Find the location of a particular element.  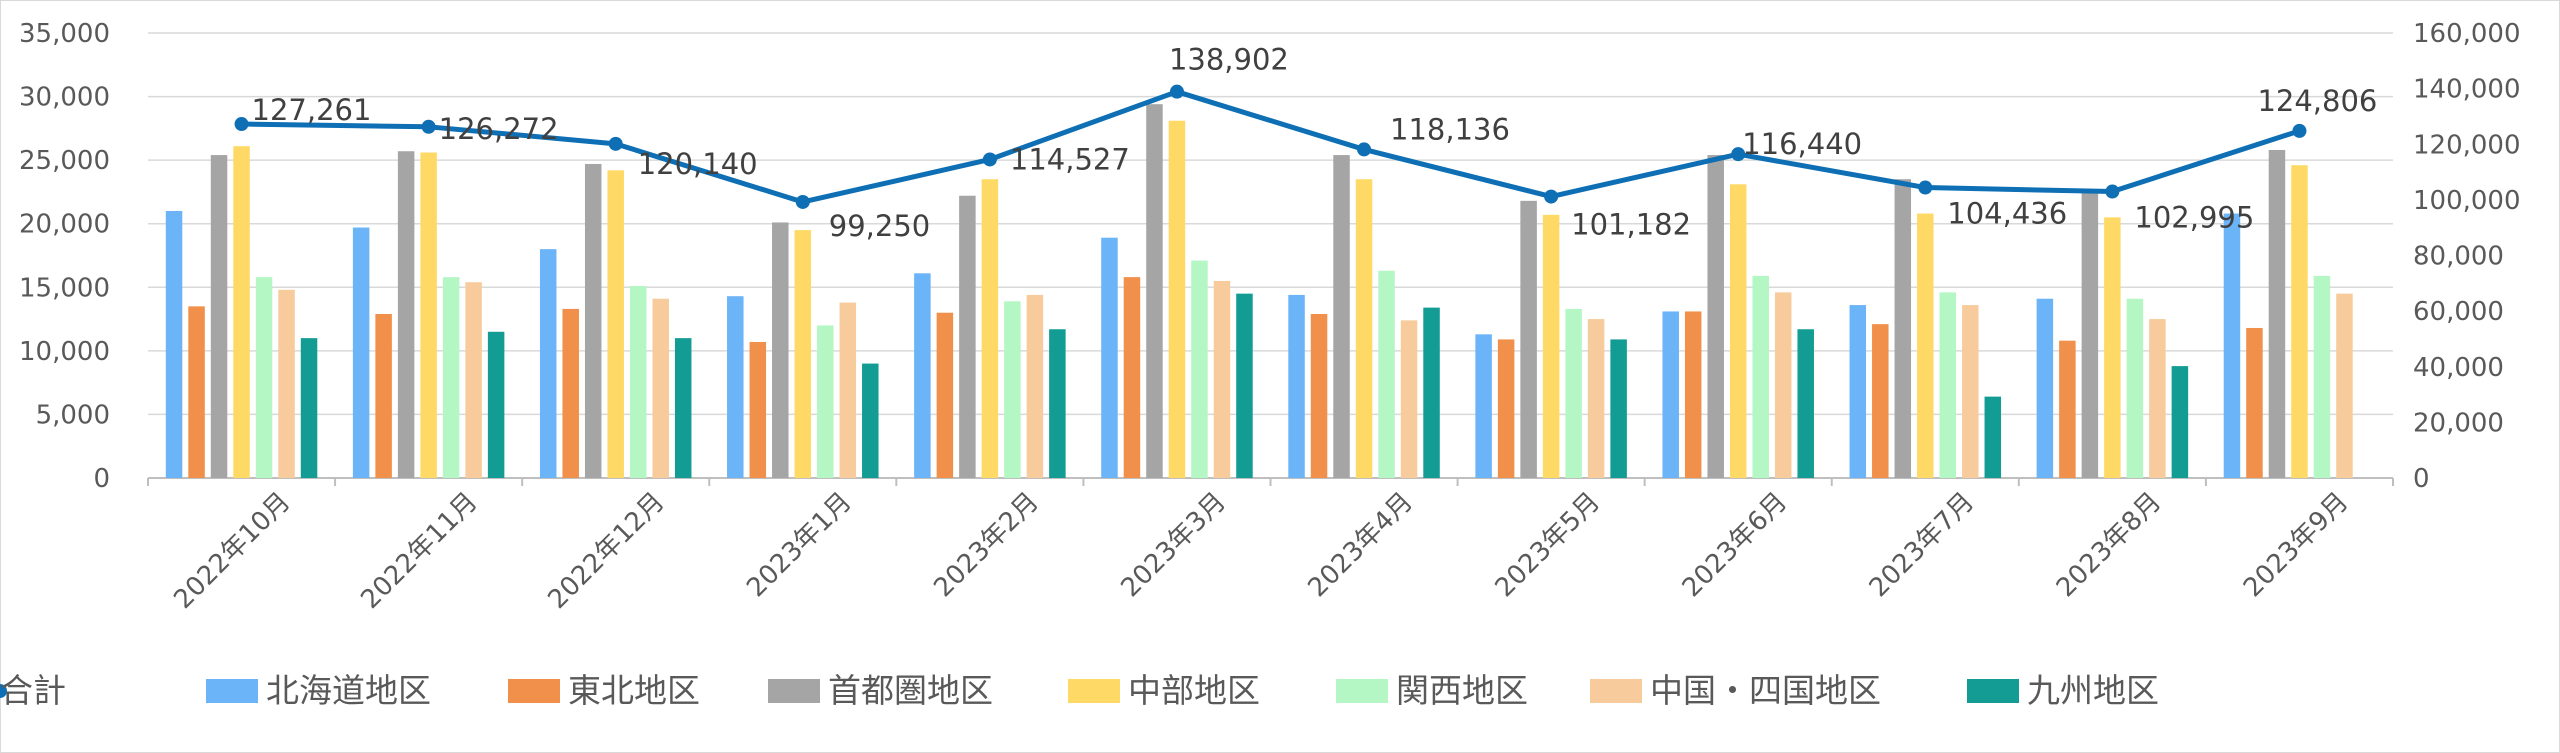

x-tick-label: 2022年11月 is located at coordinates (419, 551).